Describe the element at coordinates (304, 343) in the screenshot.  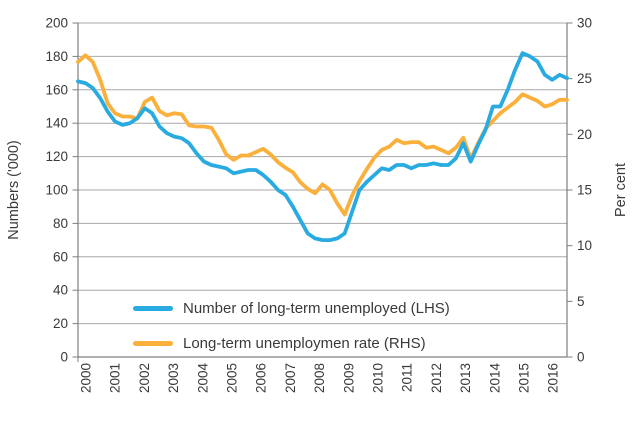
I see `legend-label: Long-term unemploymen rate (RHS)` at that location.